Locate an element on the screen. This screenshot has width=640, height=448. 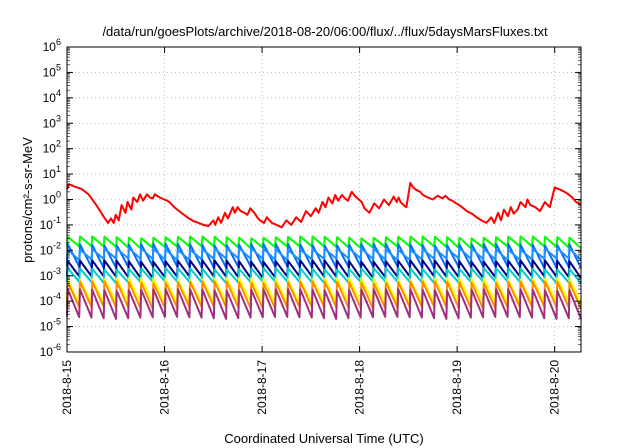
y-tick-label: 10⁻⁶ is located at coordinates (50, 350).